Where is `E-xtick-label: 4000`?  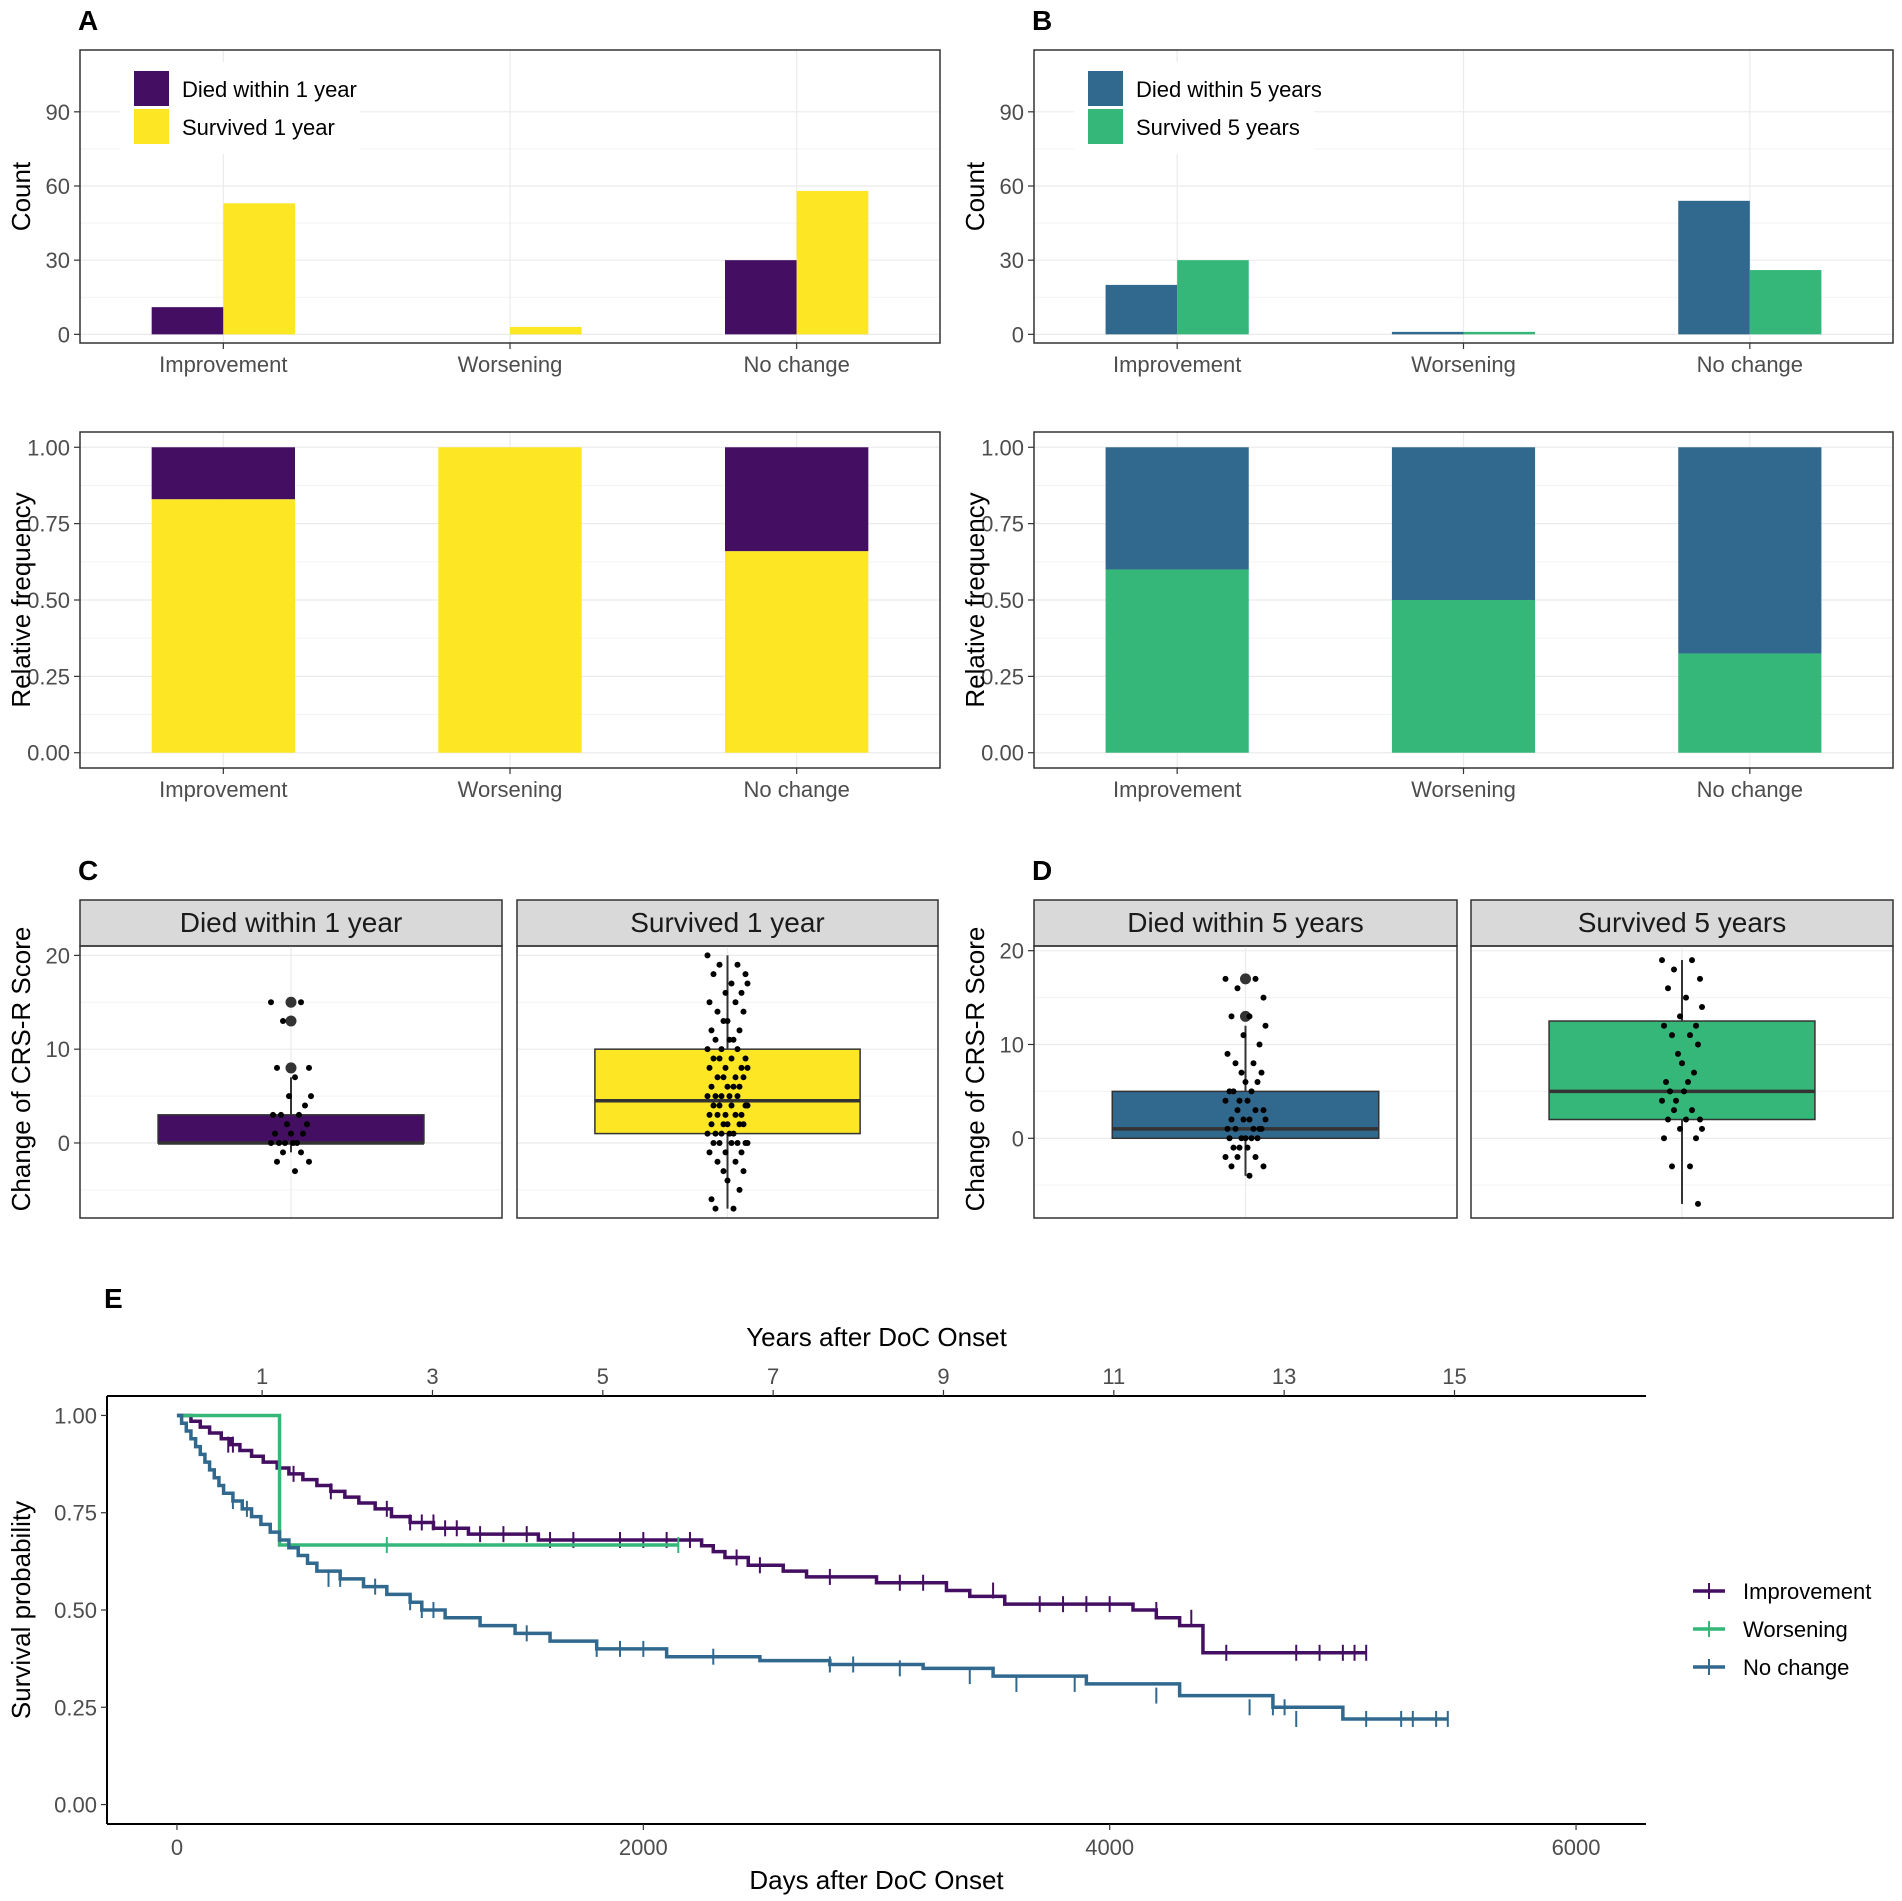
E-xtick-label: 4000 is located at coordinates (1109, 1847).